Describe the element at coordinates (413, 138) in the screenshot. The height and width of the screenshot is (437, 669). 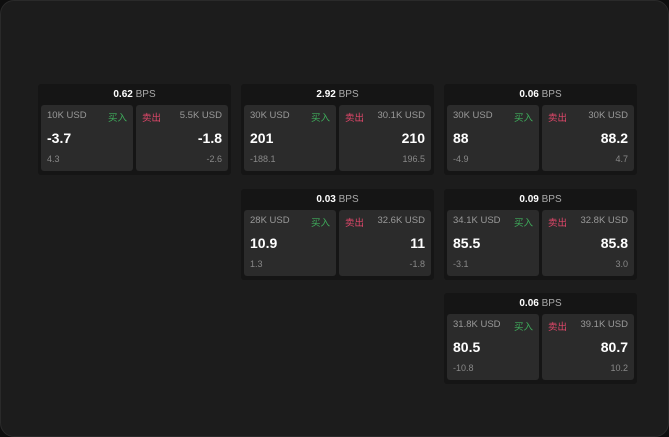
I see `ask-price: 210` at that location.